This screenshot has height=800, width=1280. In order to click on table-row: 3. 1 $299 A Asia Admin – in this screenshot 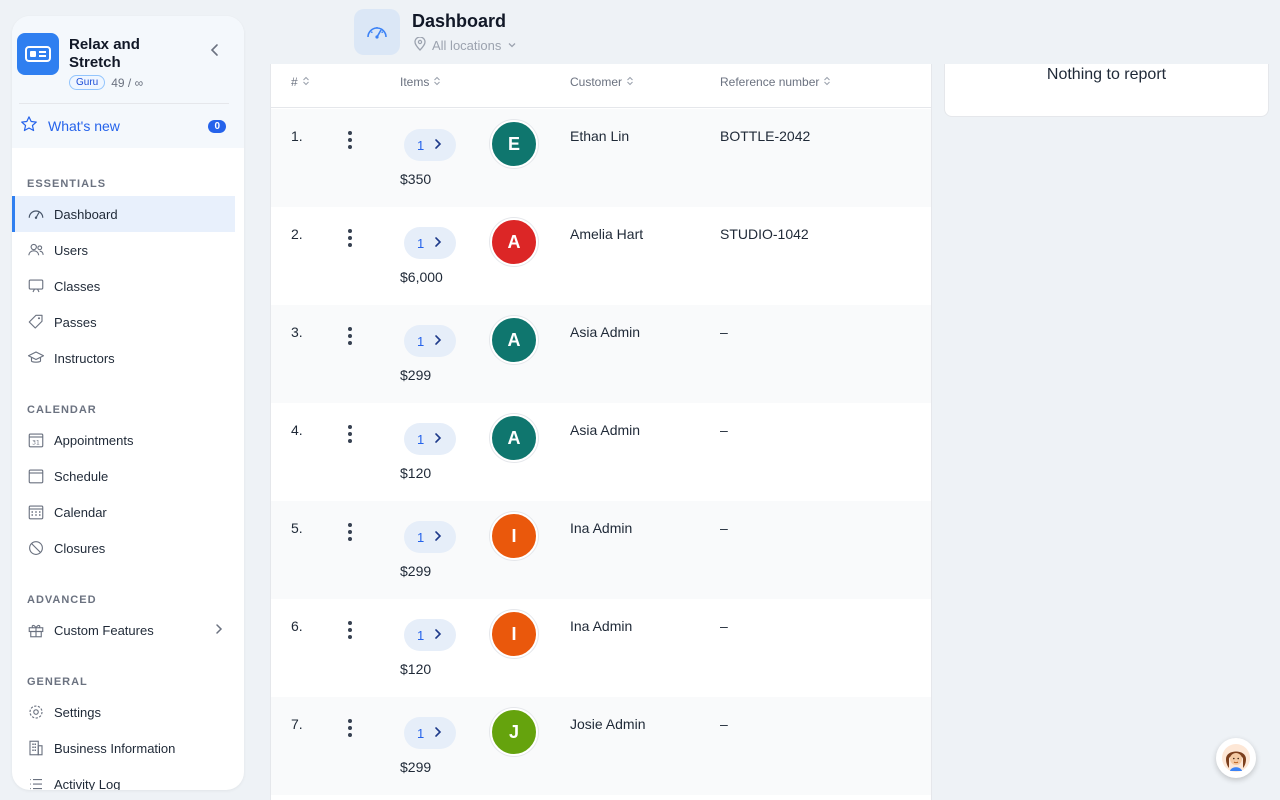, I will do `click(601, 354)`.